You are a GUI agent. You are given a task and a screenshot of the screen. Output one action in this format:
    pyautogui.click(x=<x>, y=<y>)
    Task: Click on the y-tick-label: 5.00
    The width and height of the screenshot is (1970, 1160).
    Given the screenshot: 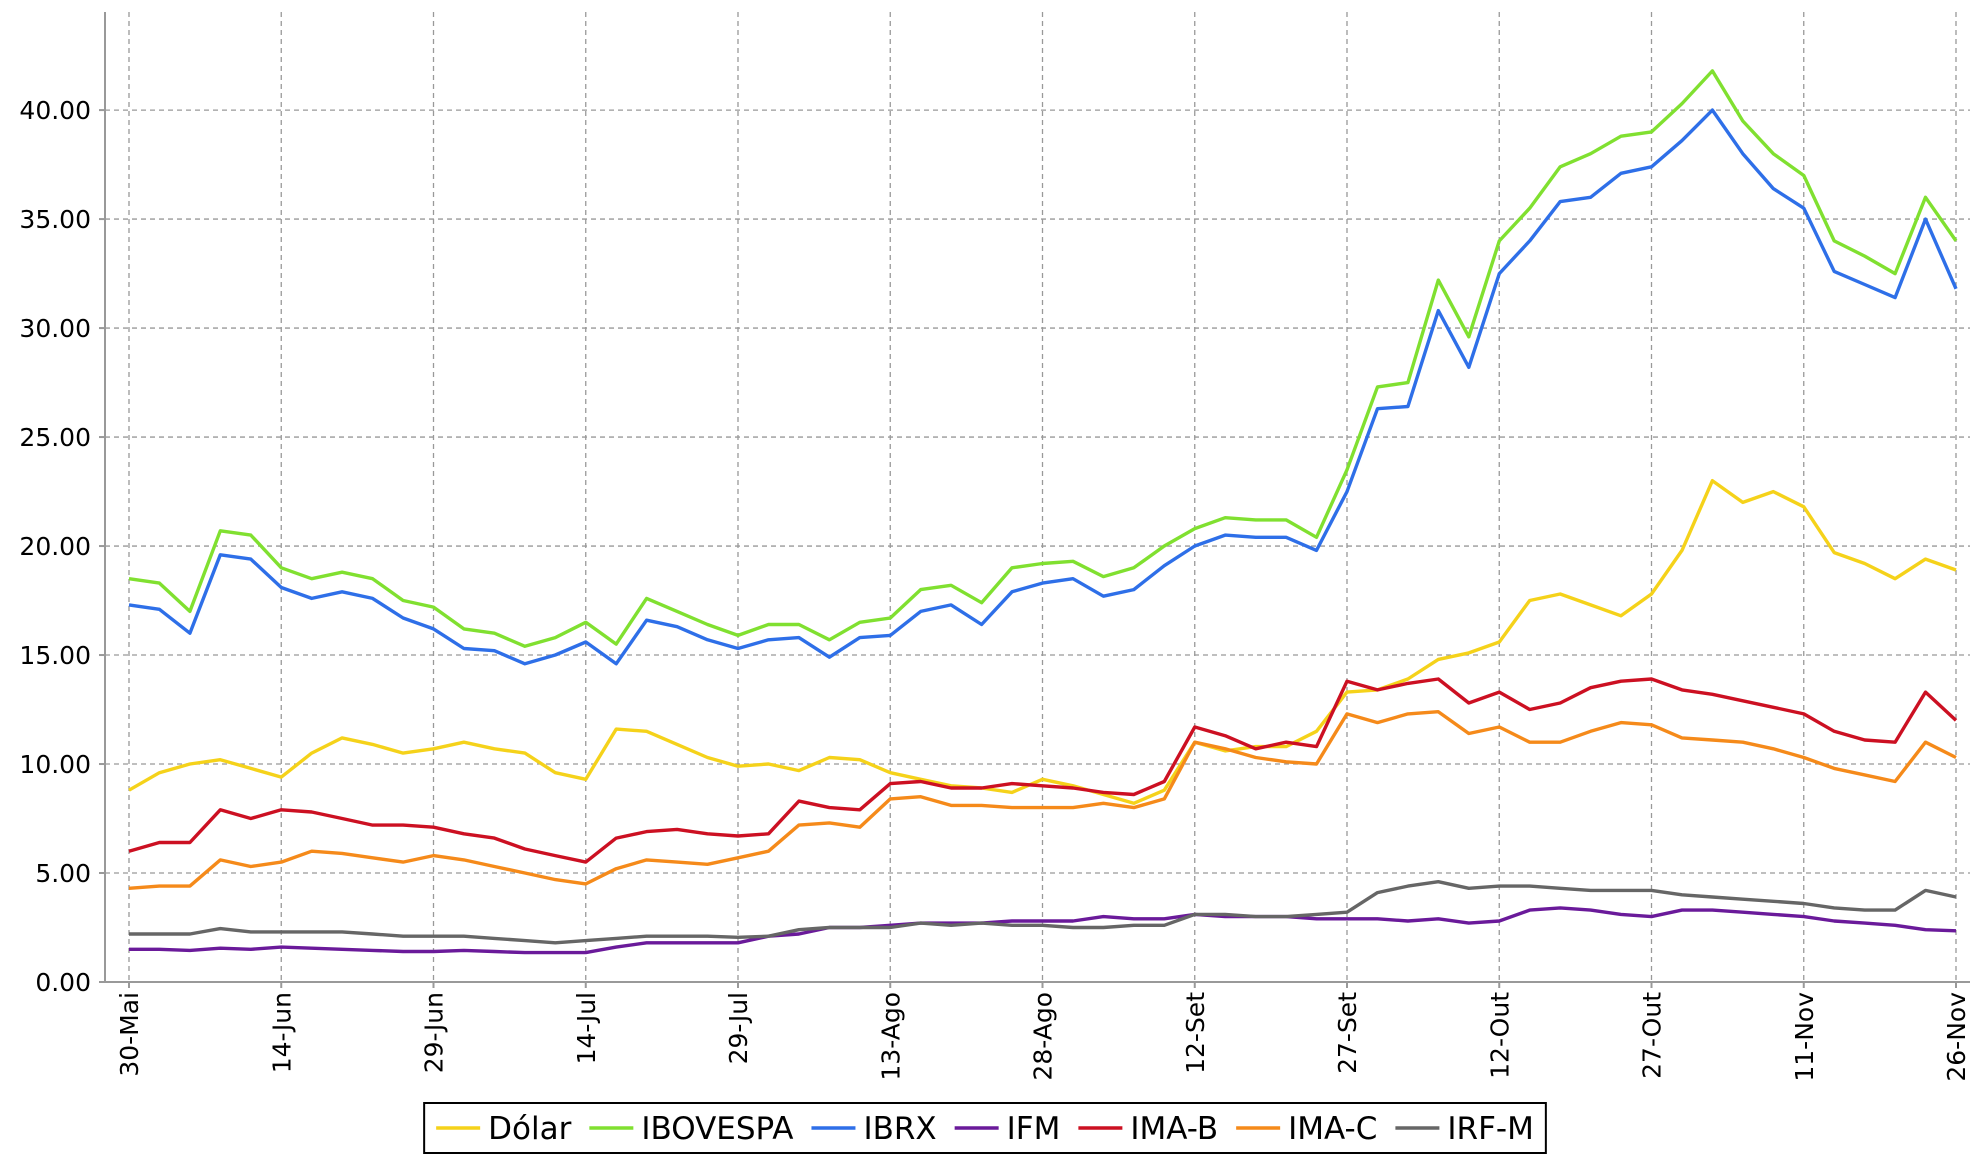 What is the action you would take?
    pyautogui.click(x=63, y=873)
    